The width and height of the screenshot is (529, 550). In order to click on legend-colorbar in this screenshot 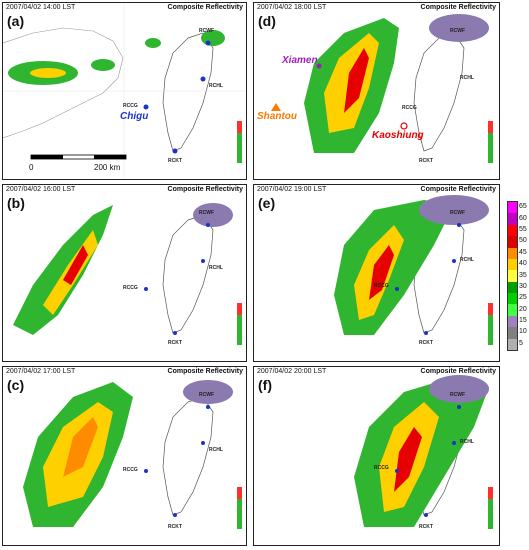, I will do `click(512, 276)`.